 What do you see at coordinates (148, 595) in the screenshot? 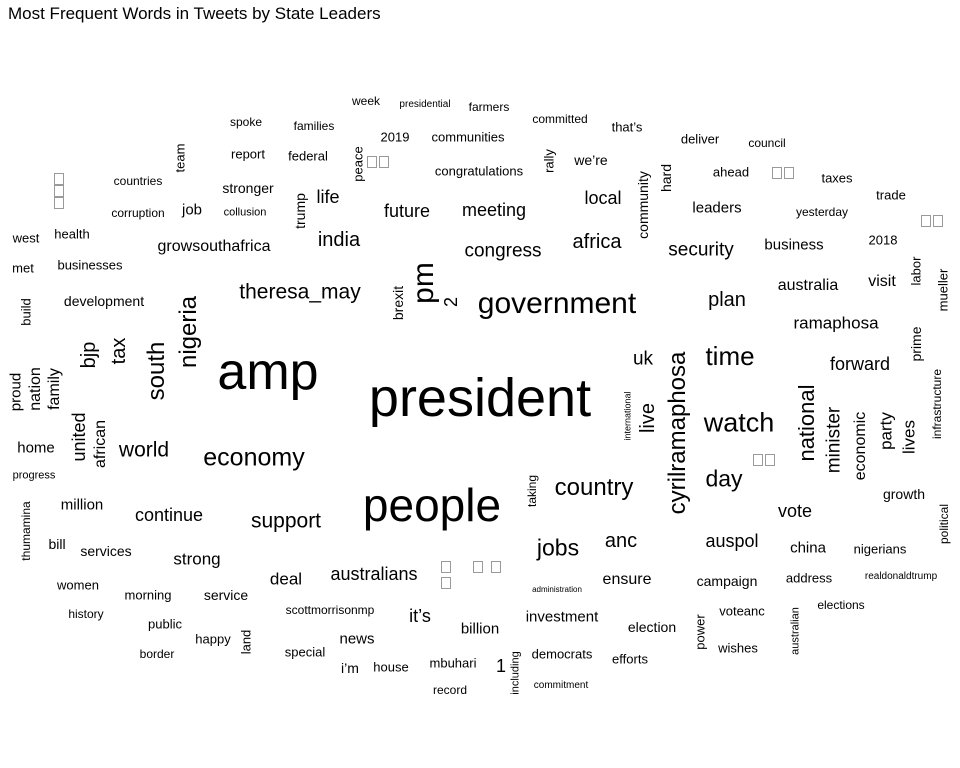
I see `word-105: morning` at bounding box center [148, 595].